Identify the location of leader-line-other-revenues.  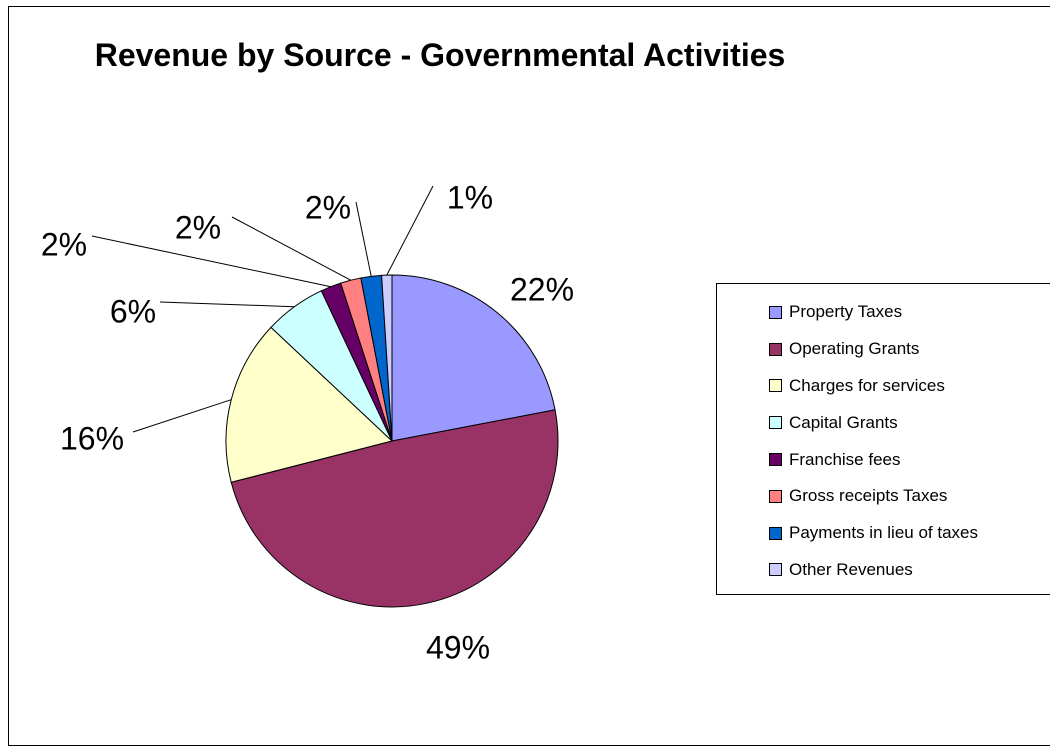
(410, 230).